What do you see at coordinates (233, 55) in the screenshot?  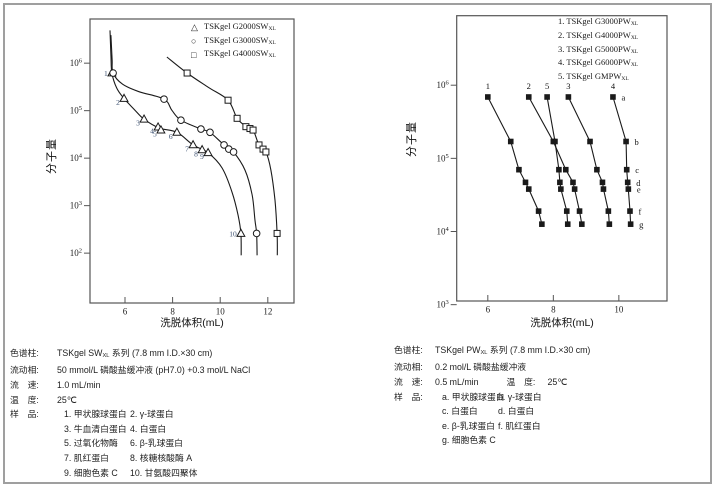 I see `legend-entry-g4000sw: □ TSKgel G4000SWXL` at bounding box center [233, 55].